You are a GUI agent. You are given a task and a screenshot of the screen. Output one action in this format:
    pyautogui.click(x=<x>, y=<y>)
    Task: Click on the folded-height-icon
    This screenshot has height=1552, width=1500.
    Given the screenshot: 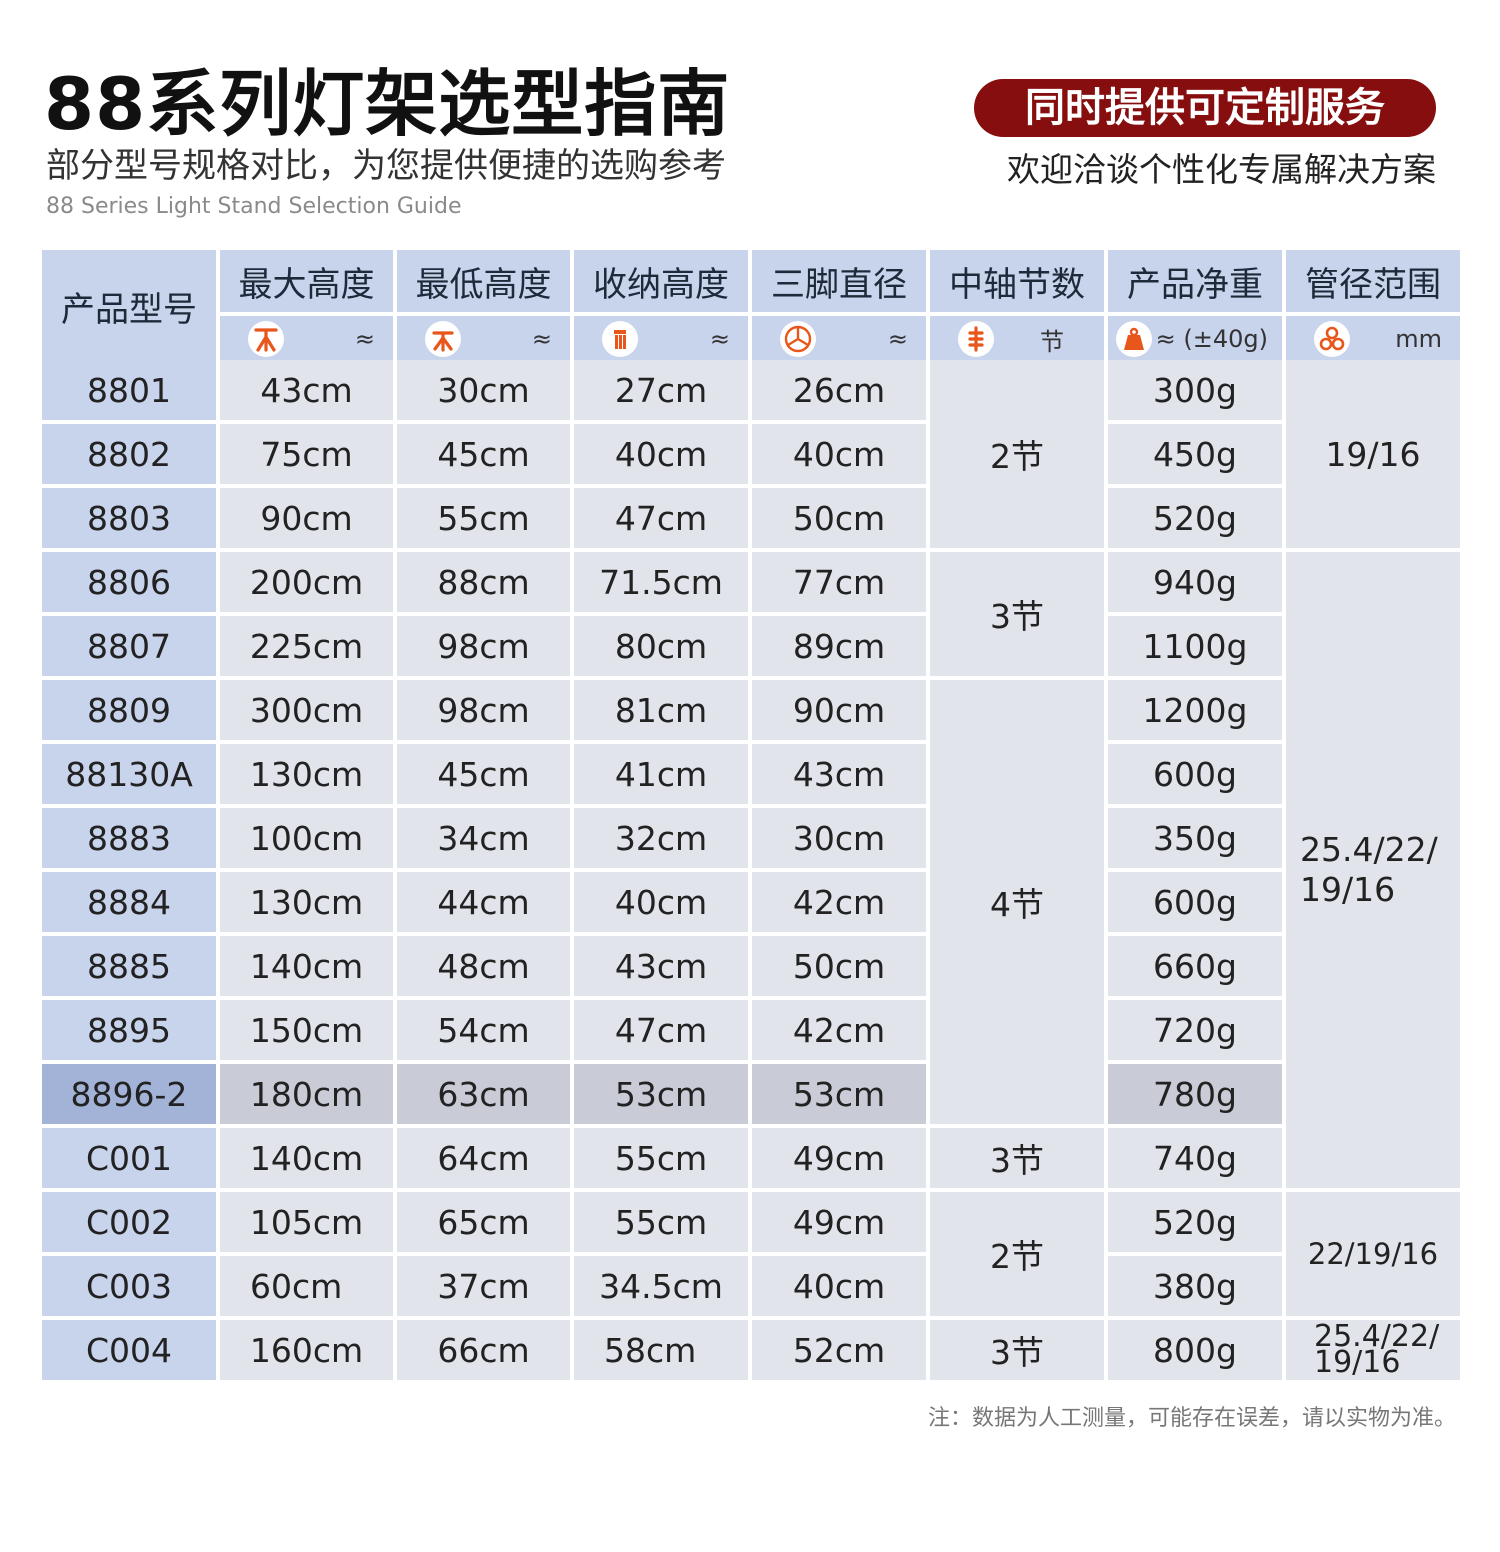 What is the action you would take?
    pyautogui.click(x=620, y=339)
    